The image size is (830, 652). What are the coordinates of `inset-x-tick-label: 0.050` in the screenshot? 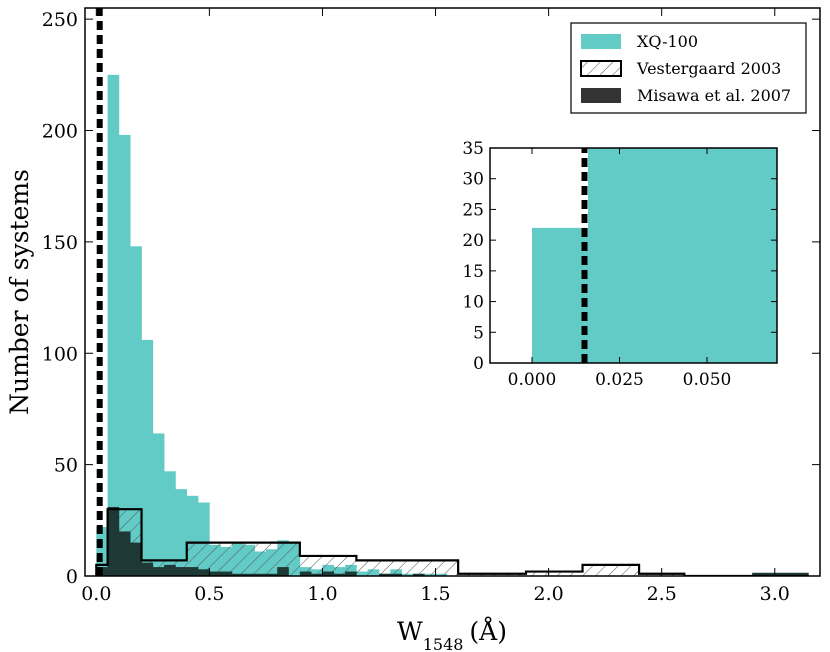 It's located at (707, 380).